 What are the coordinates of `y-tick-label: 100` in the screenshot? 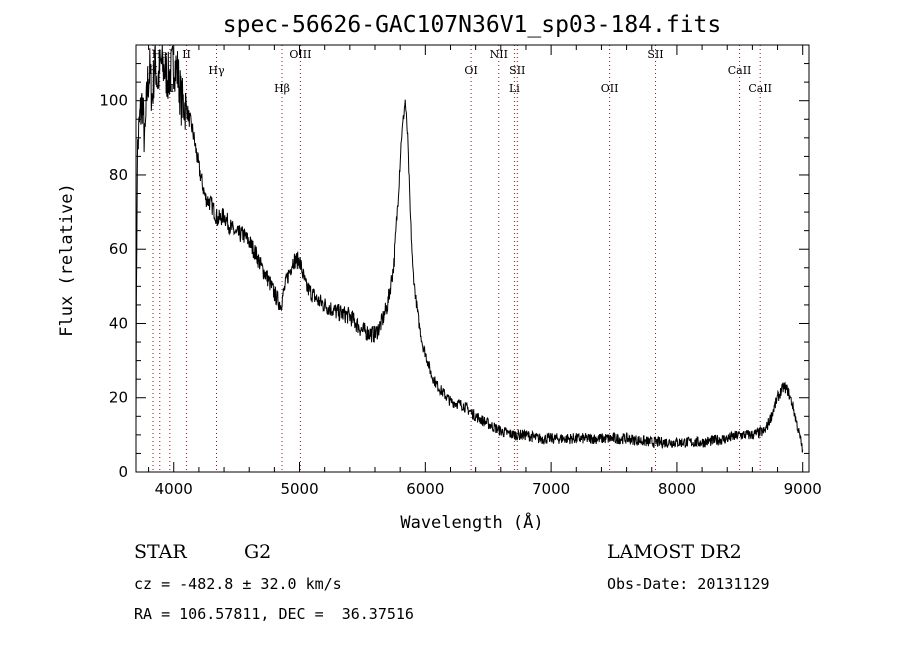 It's located at (113, 101).